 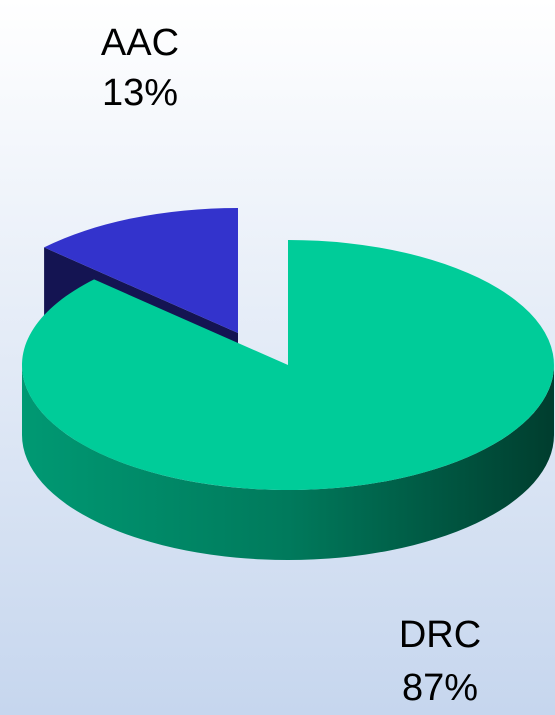 I want to click on value-label: 87%, so click(x=440, y=688).